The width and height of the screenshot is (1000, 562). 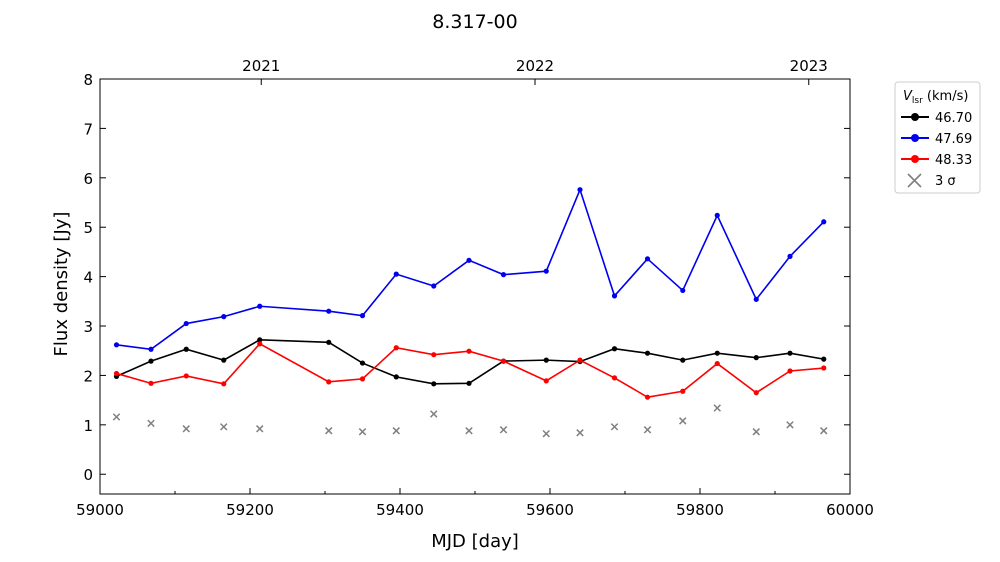 I want to click on x-axis-label: MJD [day], so click(x=475, y=541).